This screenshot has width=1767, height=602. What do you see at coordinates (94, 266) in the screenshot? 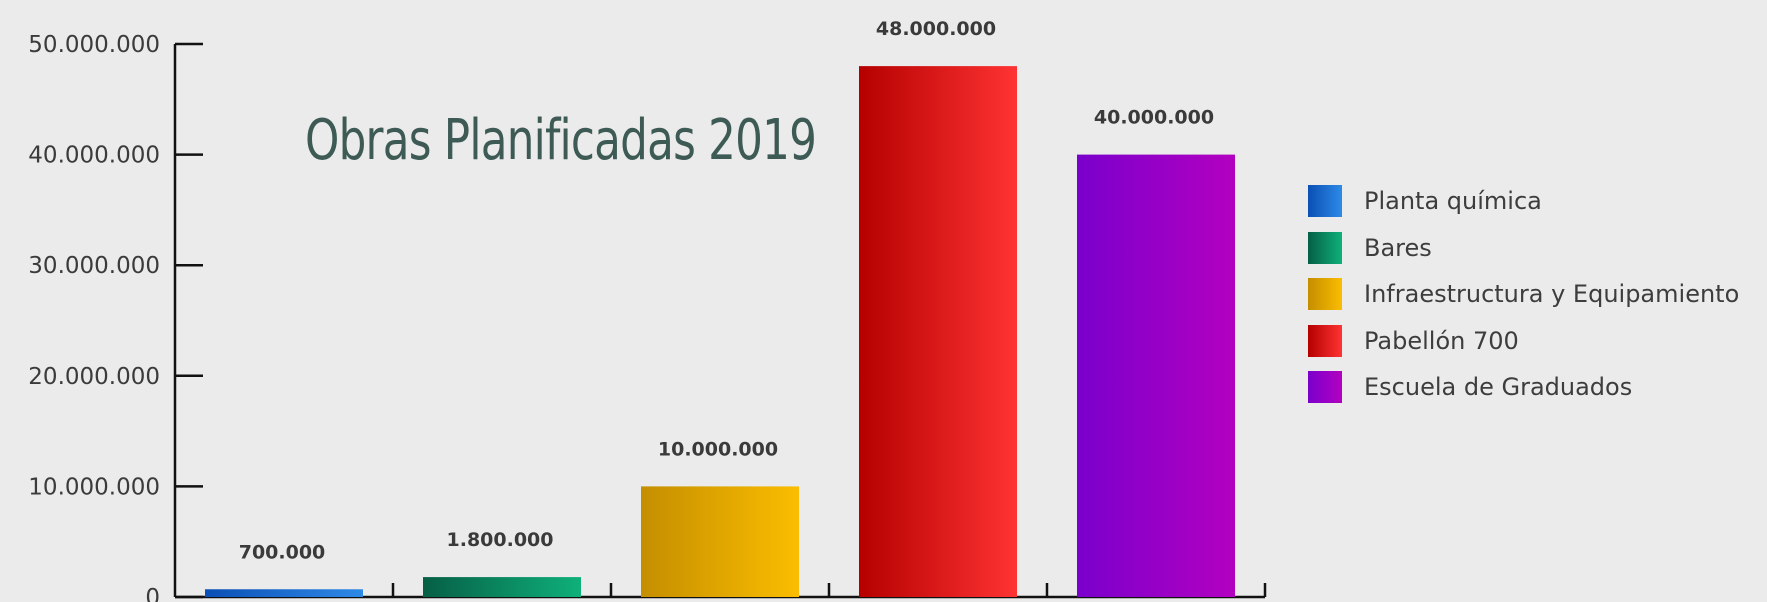
I see `y-tick-label: 30.000.000` at bounding box center [94, 266].